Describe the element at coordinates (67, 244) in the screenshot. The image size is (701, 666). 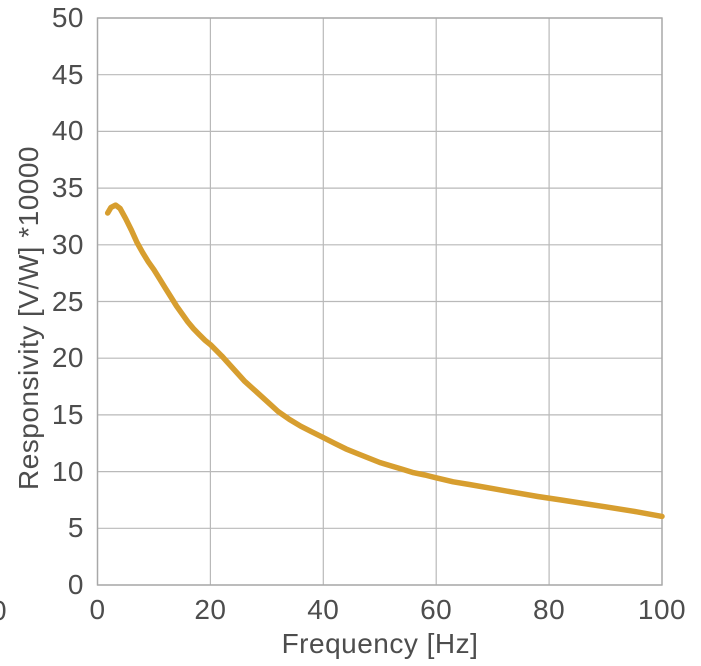
I see `y-tick-label: 30` at that location.